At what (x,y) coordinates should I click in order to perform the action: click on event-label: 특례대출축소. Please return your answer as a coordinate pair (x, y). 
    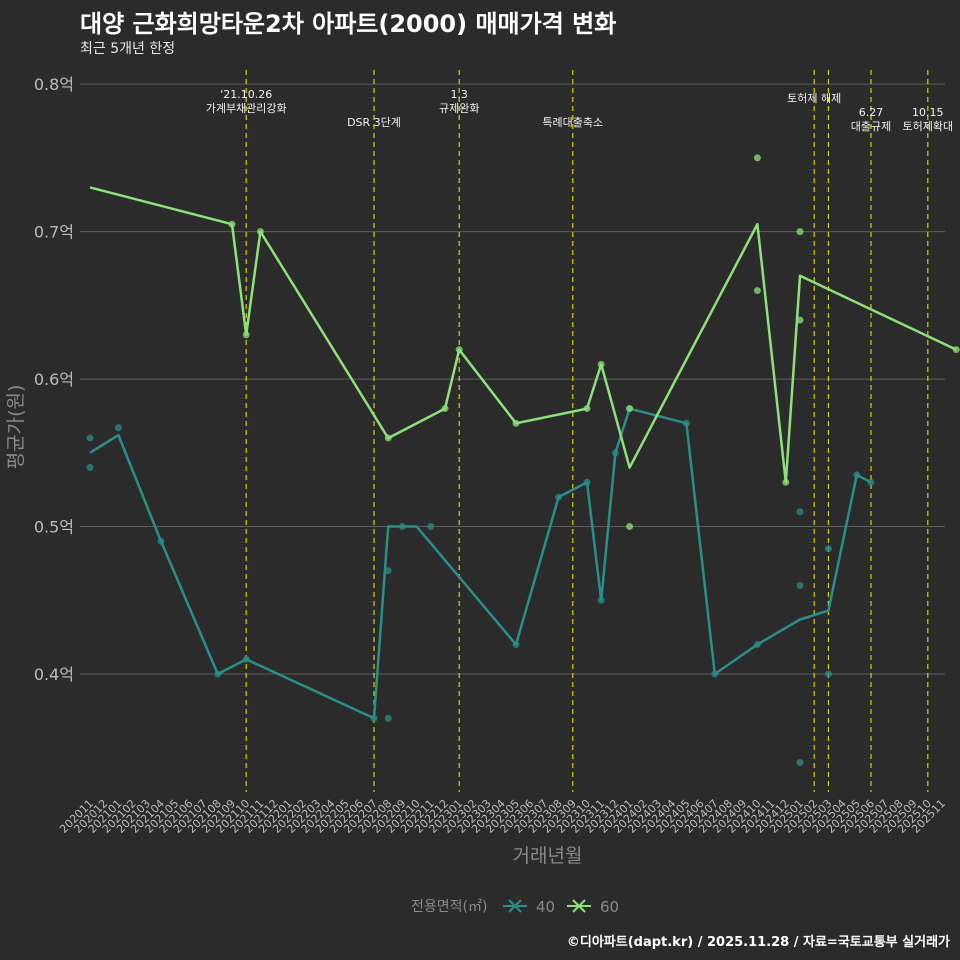
    Looking at the image, I should click on (572, 122).